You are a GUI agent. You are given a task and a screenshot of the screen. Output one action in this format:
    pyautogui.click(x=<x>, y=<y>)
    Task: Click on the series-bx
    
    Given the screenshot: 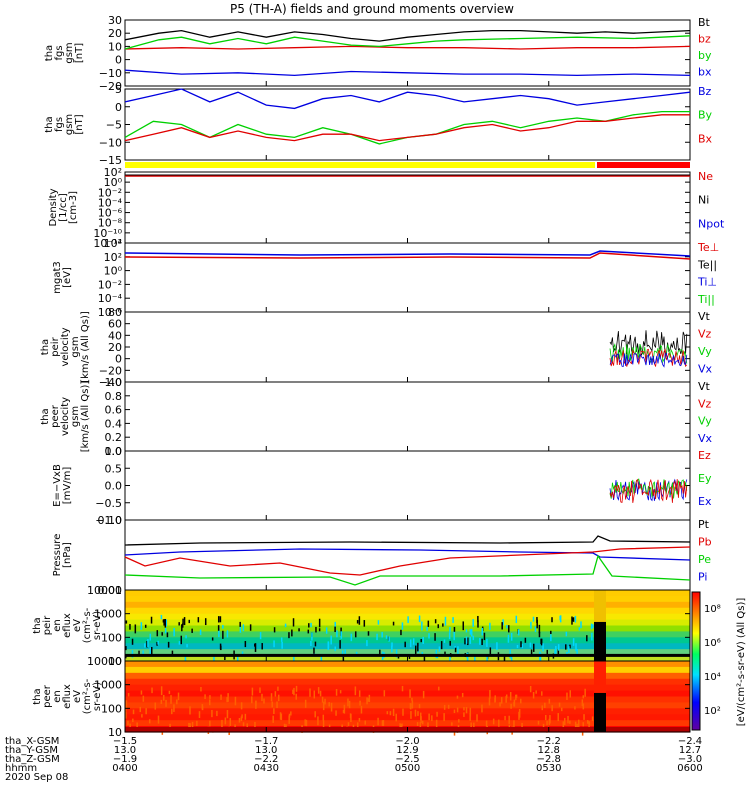 What is the action you would take?
    pyautogui.click(x=407, y=73)
    